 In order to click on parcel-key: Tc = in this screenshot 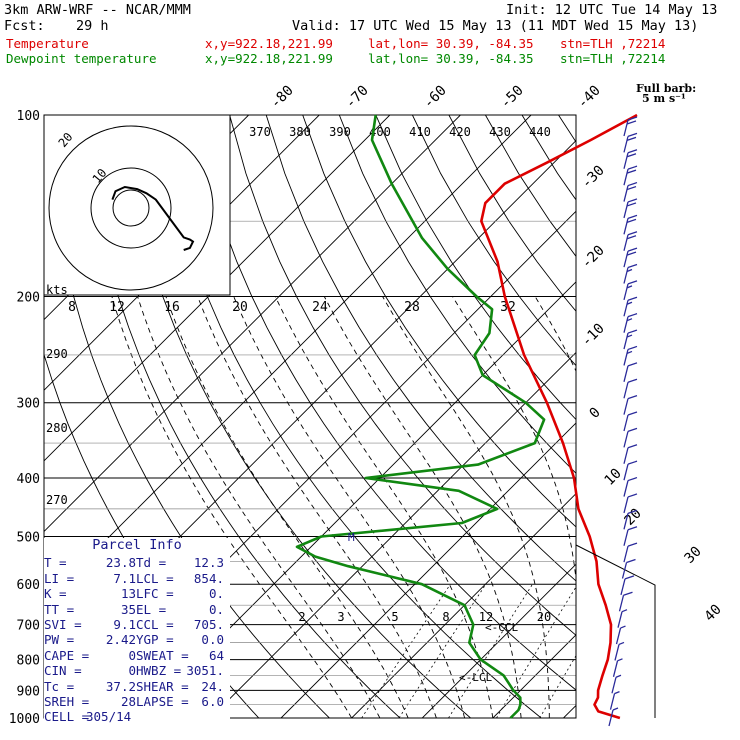, I will do `click(59, 686)`.